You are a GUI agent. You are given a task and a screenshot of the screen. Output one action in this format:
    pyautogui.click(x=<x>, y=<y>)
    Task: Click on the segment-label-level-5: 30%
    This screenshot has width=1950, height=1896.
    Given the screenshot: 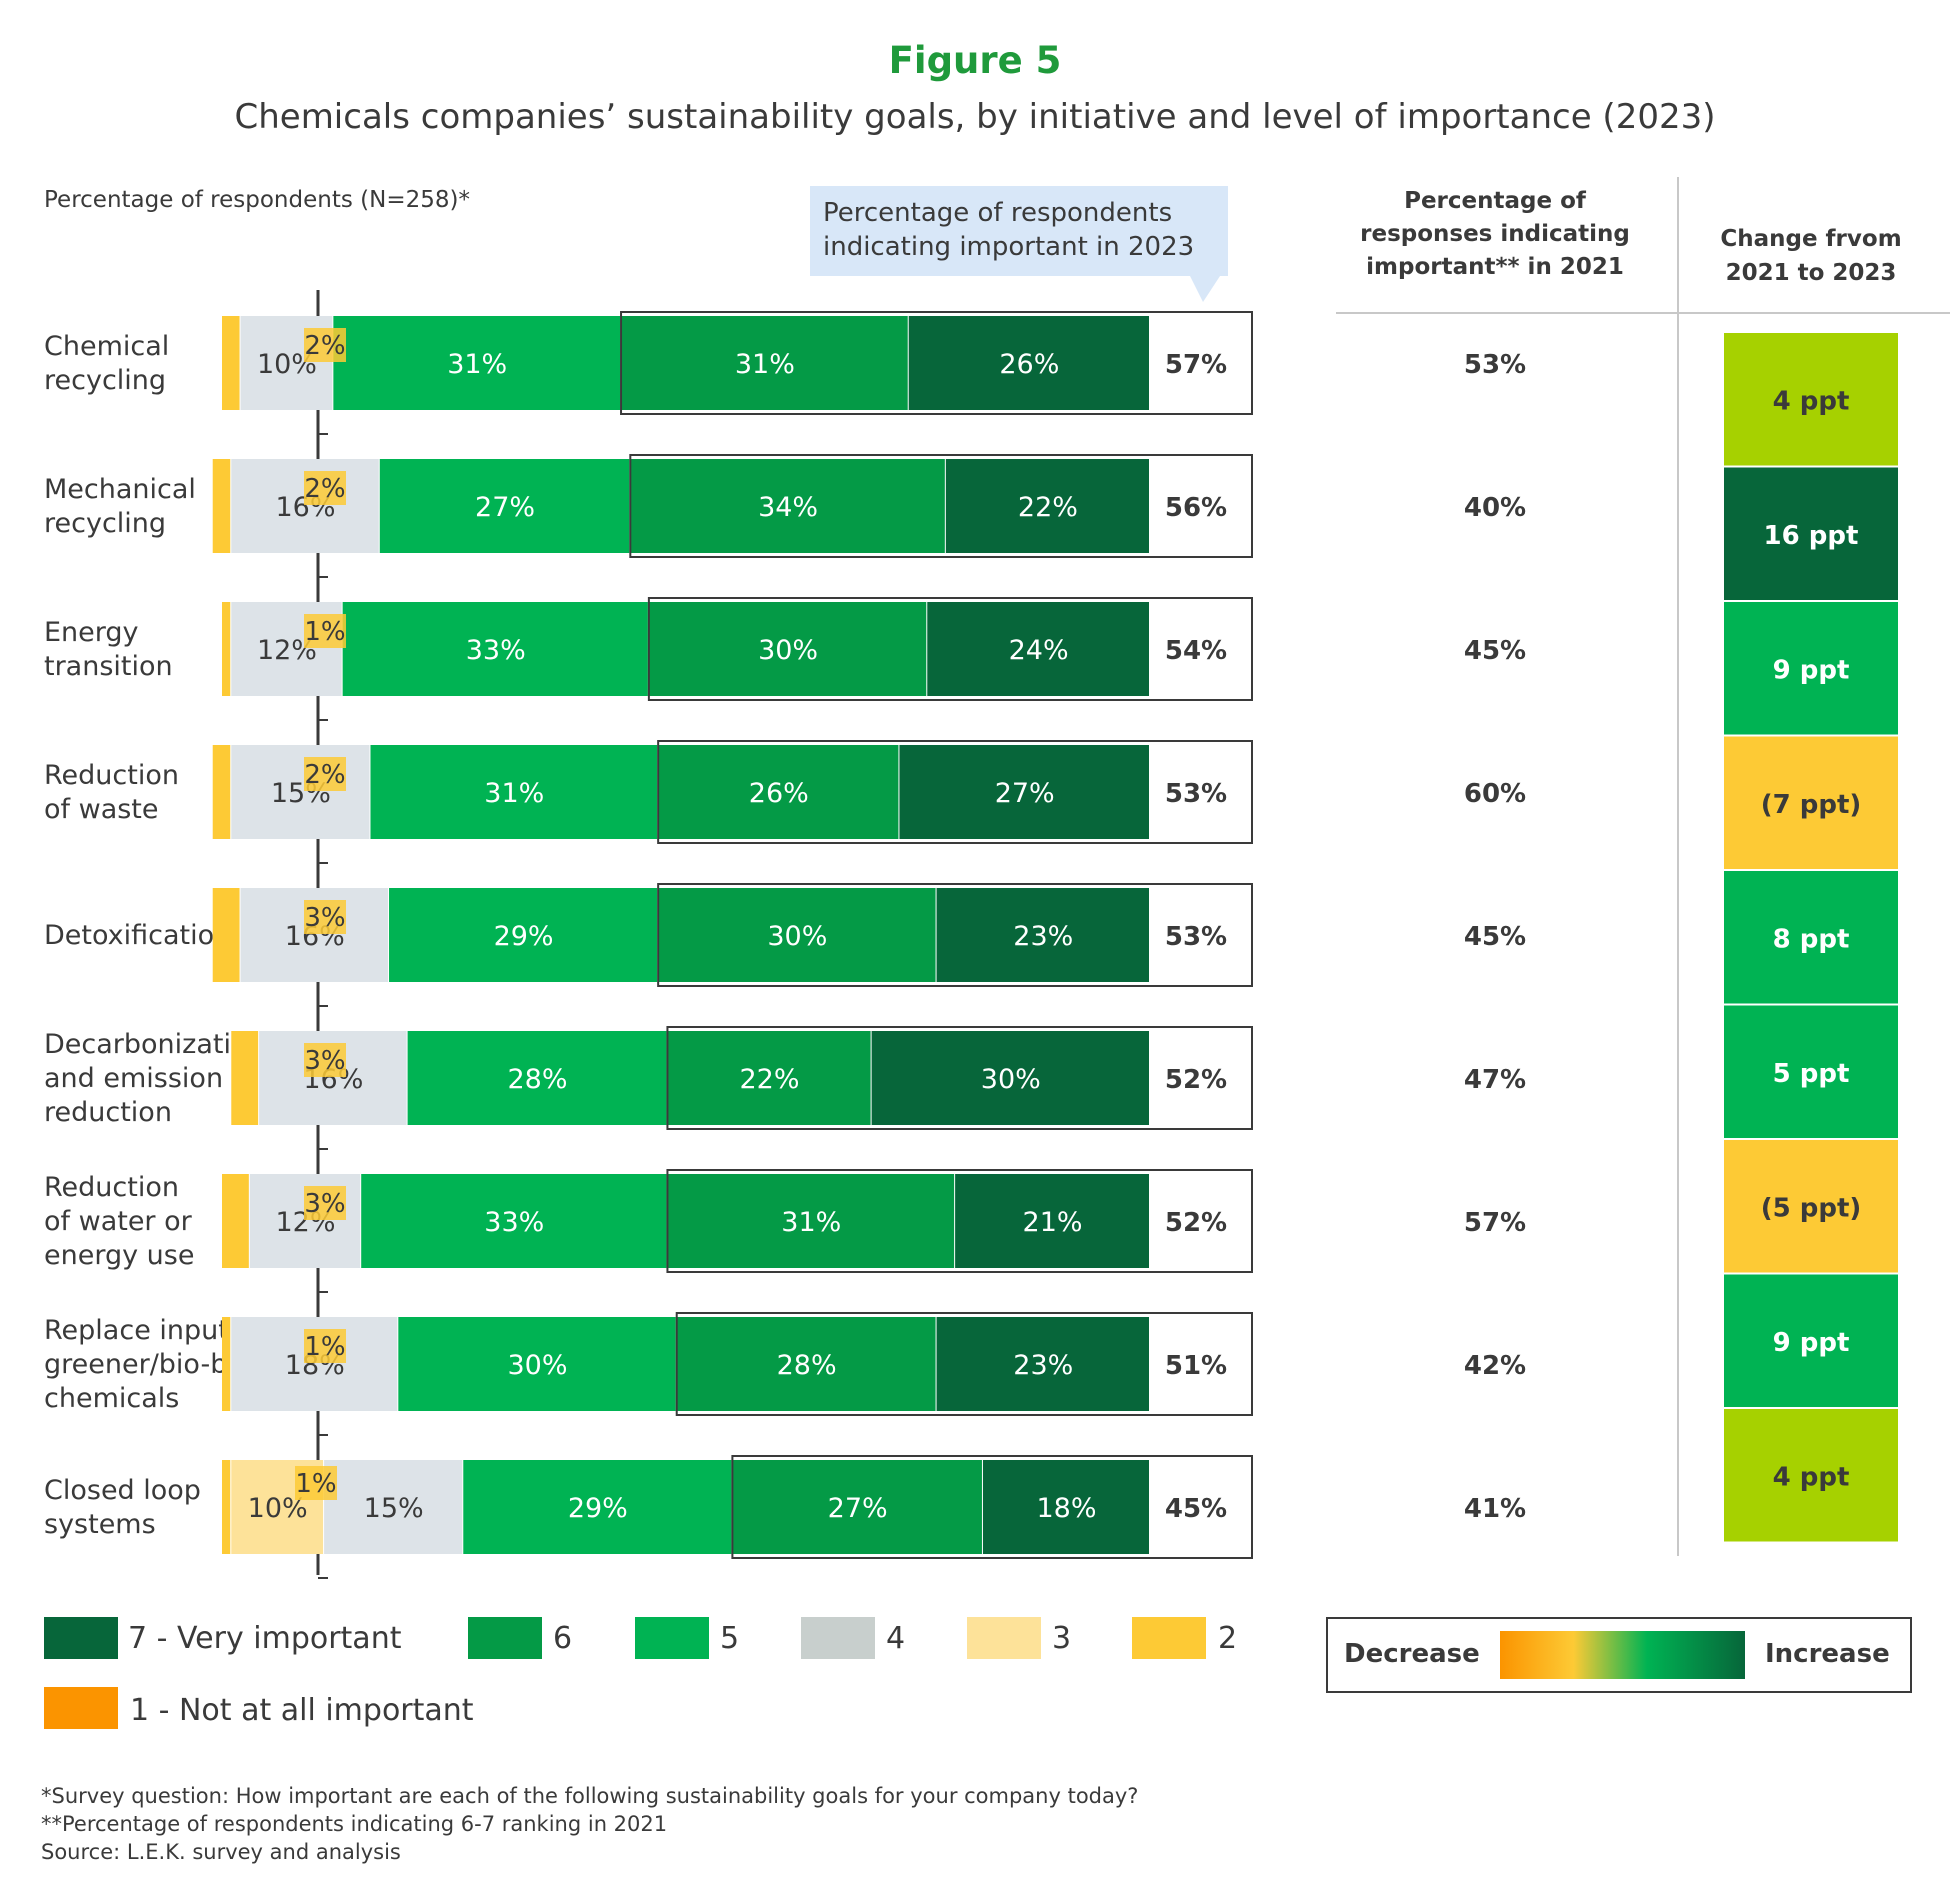 What is the action you would take?
    pyautogui.click(x=538, y=1365)
    